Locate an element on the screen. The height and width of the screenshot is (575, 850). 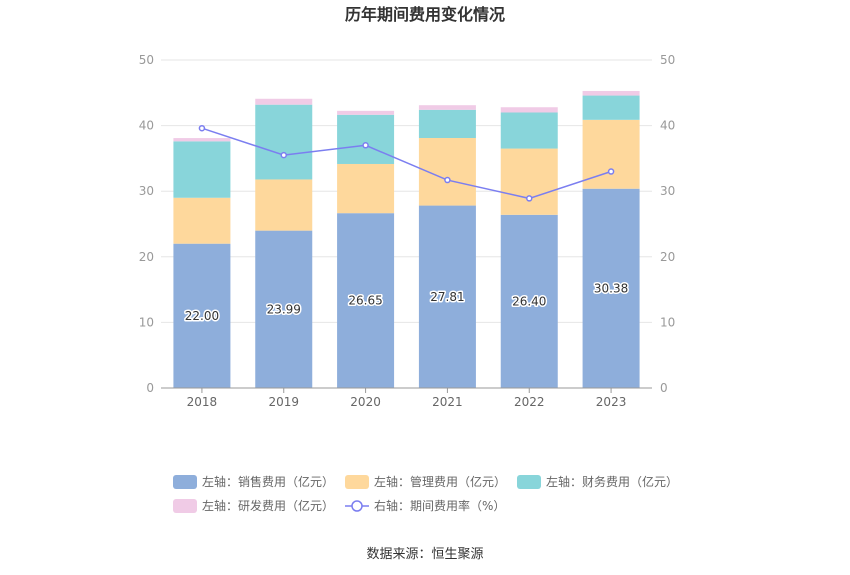
left-tick-label: 40 is located at coordinates (146, 126).